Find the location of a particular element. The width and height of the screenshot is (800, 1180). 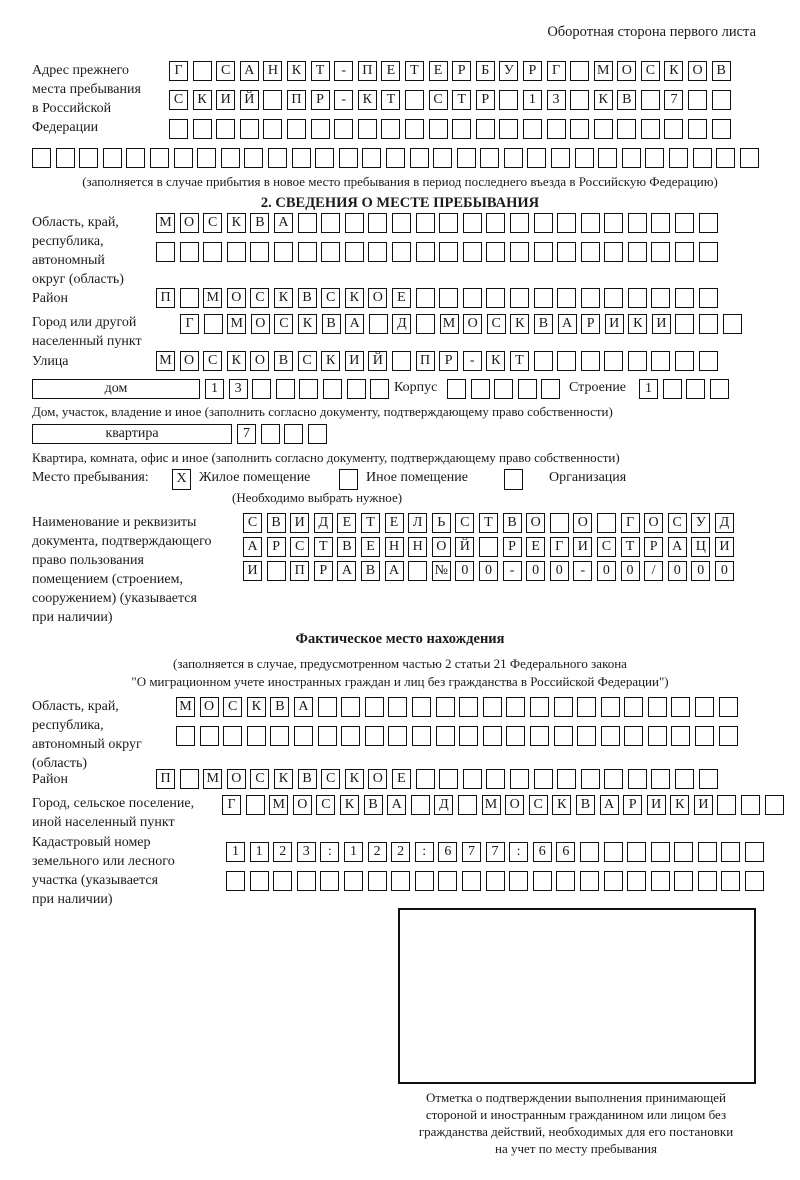

stay-type-checkbox-residential: X is located at coordinates (181, 479).